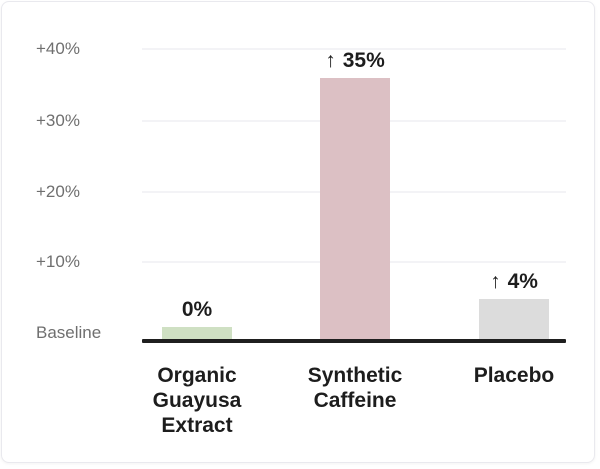 The height and width of the screenshot is (469, 600). I want to click on bar-synthetic-caffeine, so click(355, 208).